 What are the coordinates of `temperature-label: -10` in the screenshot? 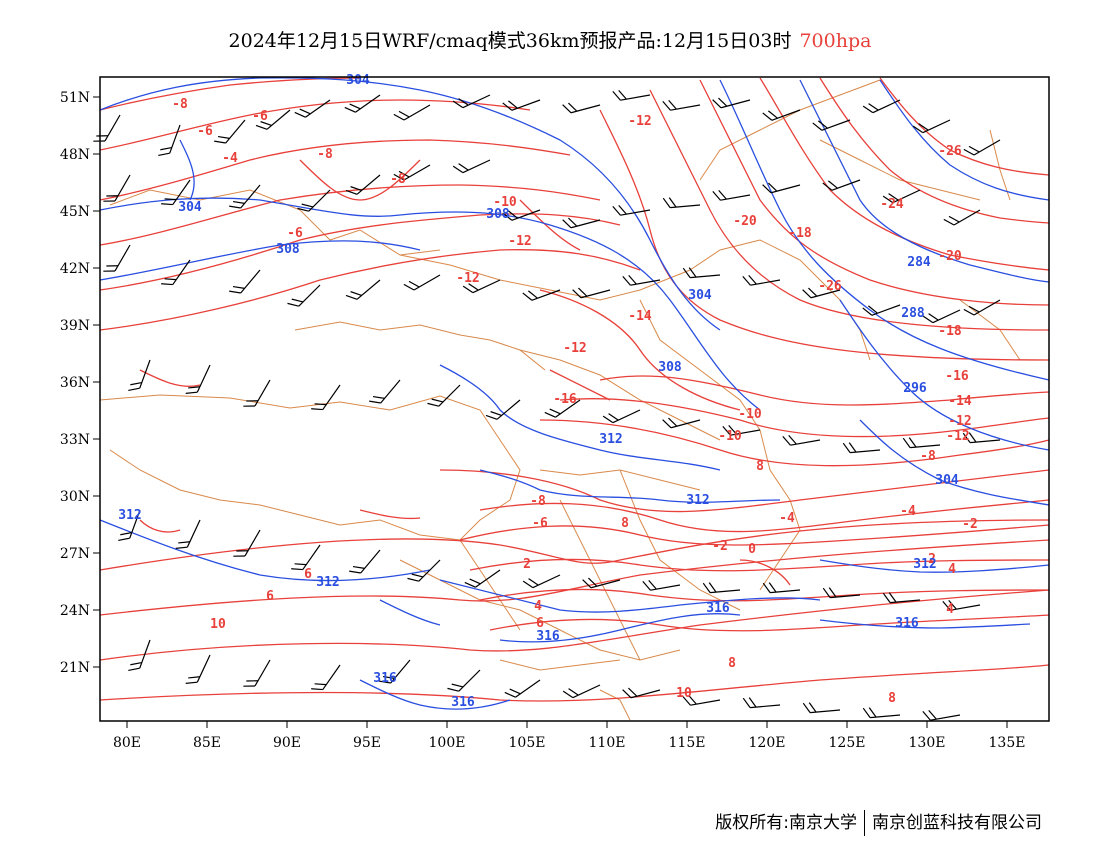 It's located at (505, 202).